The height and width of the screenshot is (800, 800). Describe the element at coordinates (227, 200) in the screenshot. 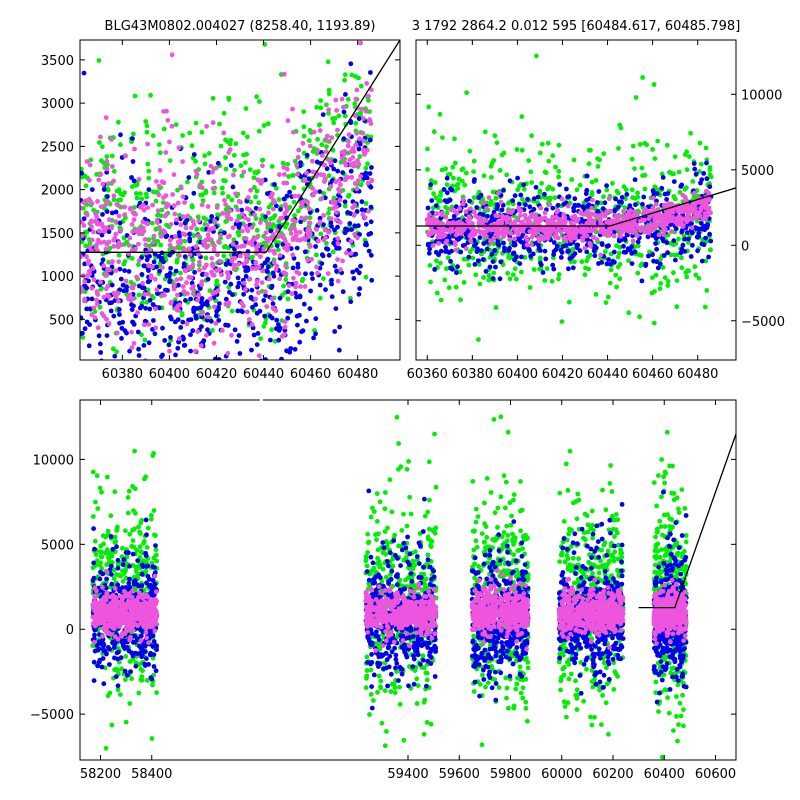

I see `top_left-series-series_magenta` at that location.